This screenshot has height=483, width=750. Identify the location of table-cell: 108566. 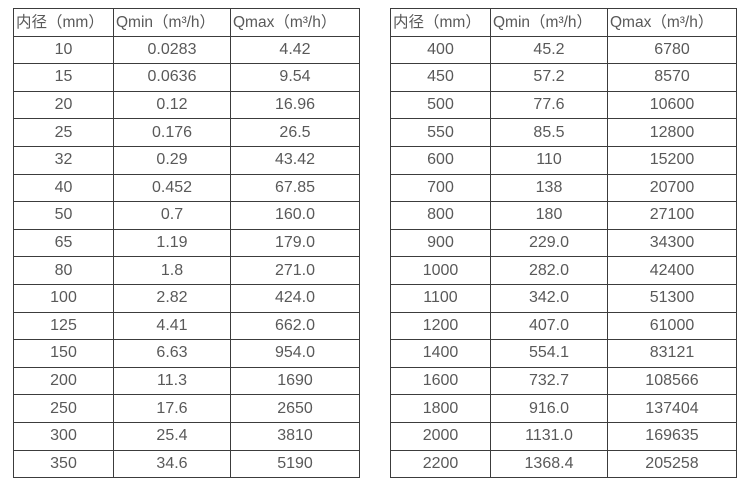
(672, 381).